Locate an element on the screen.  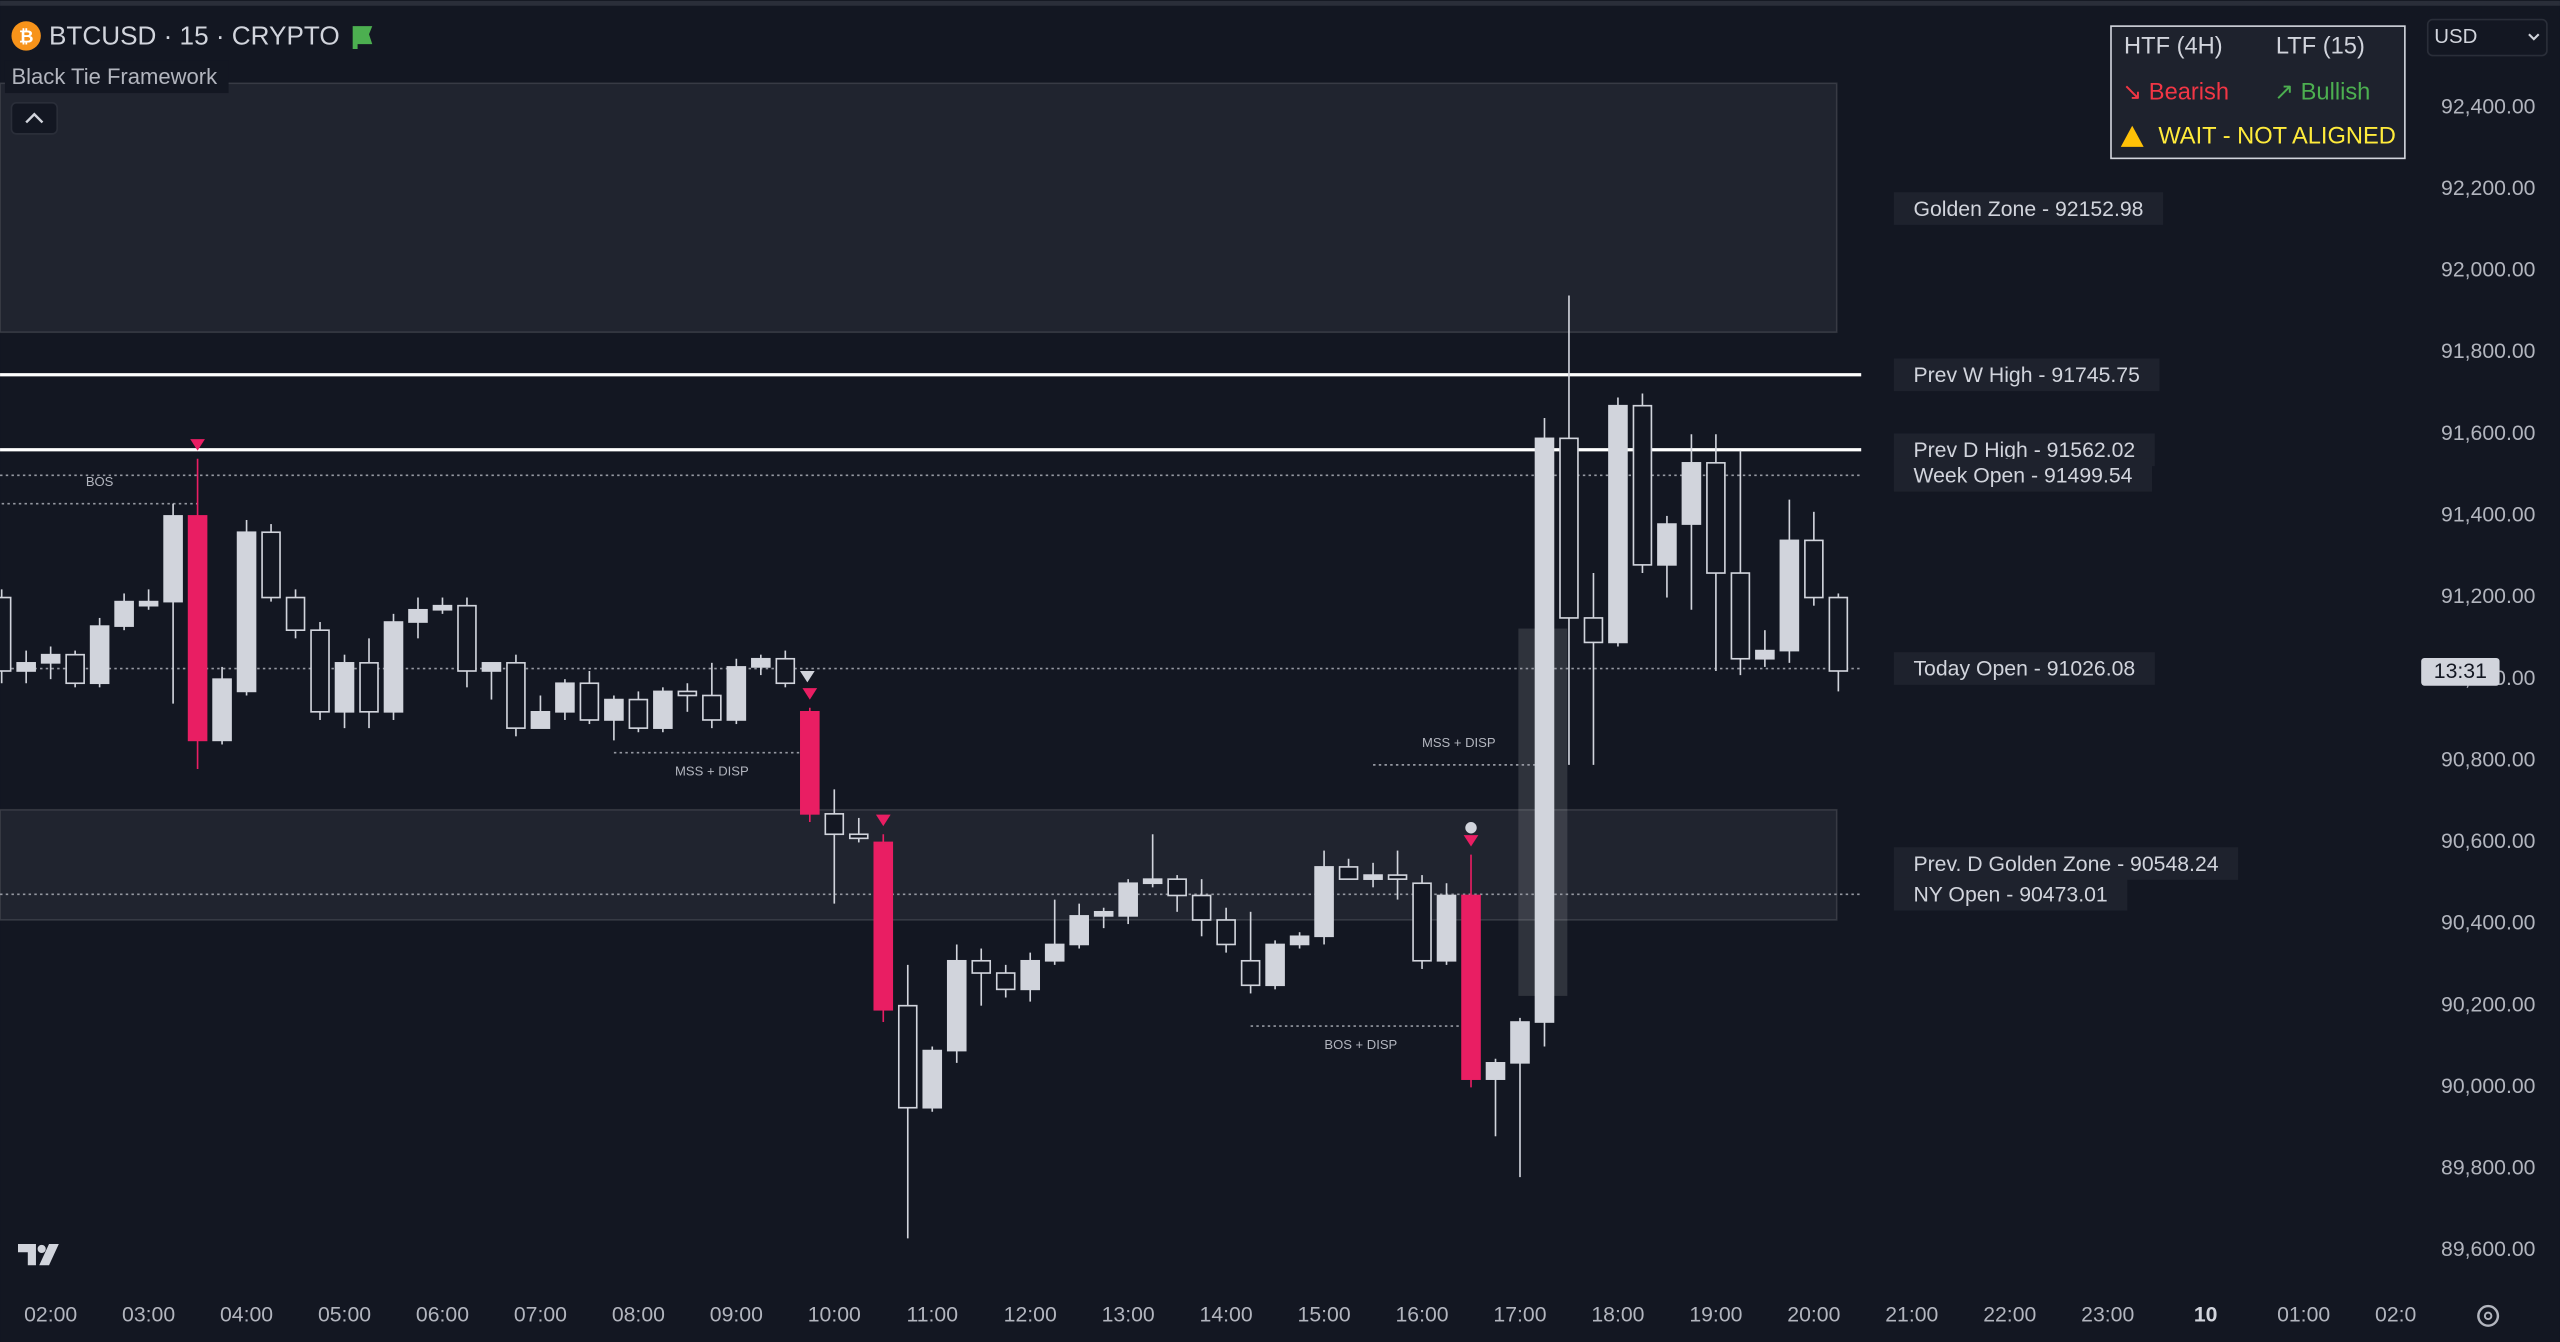
y-tick-label: 90,400.00 is located at coordinates (2488, 923).